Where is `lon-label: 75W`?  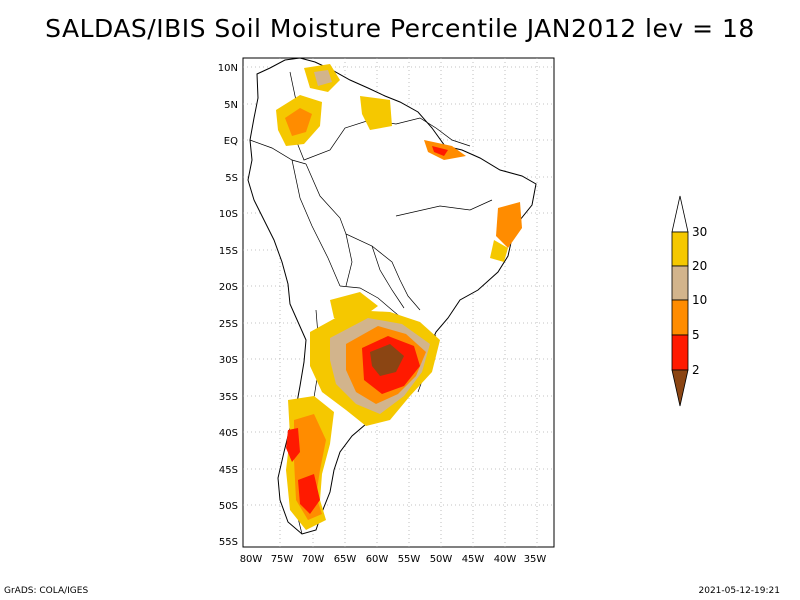 lon-label: 75W is located at coordinates (282, 559).